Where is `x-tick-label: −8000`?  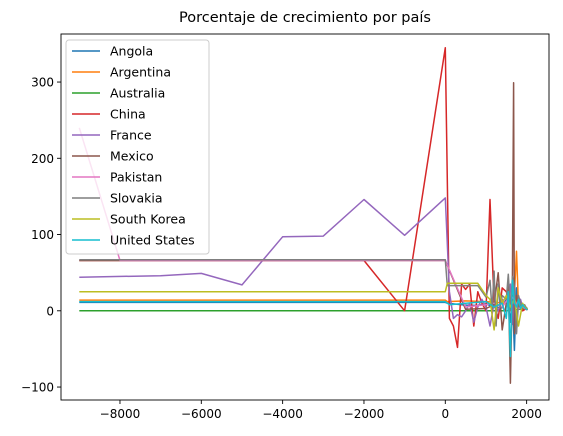
x-tick-label: −8000 is located at coordinates (120, 414).